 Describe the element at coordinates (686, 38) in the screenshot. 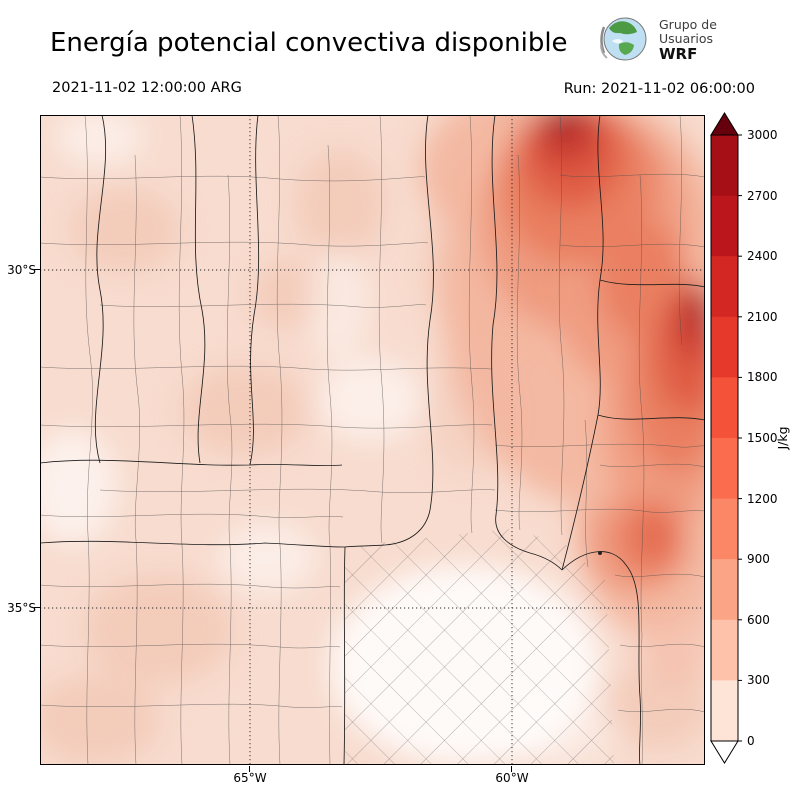

I see `logo-line-2: Usuarios` at that location.